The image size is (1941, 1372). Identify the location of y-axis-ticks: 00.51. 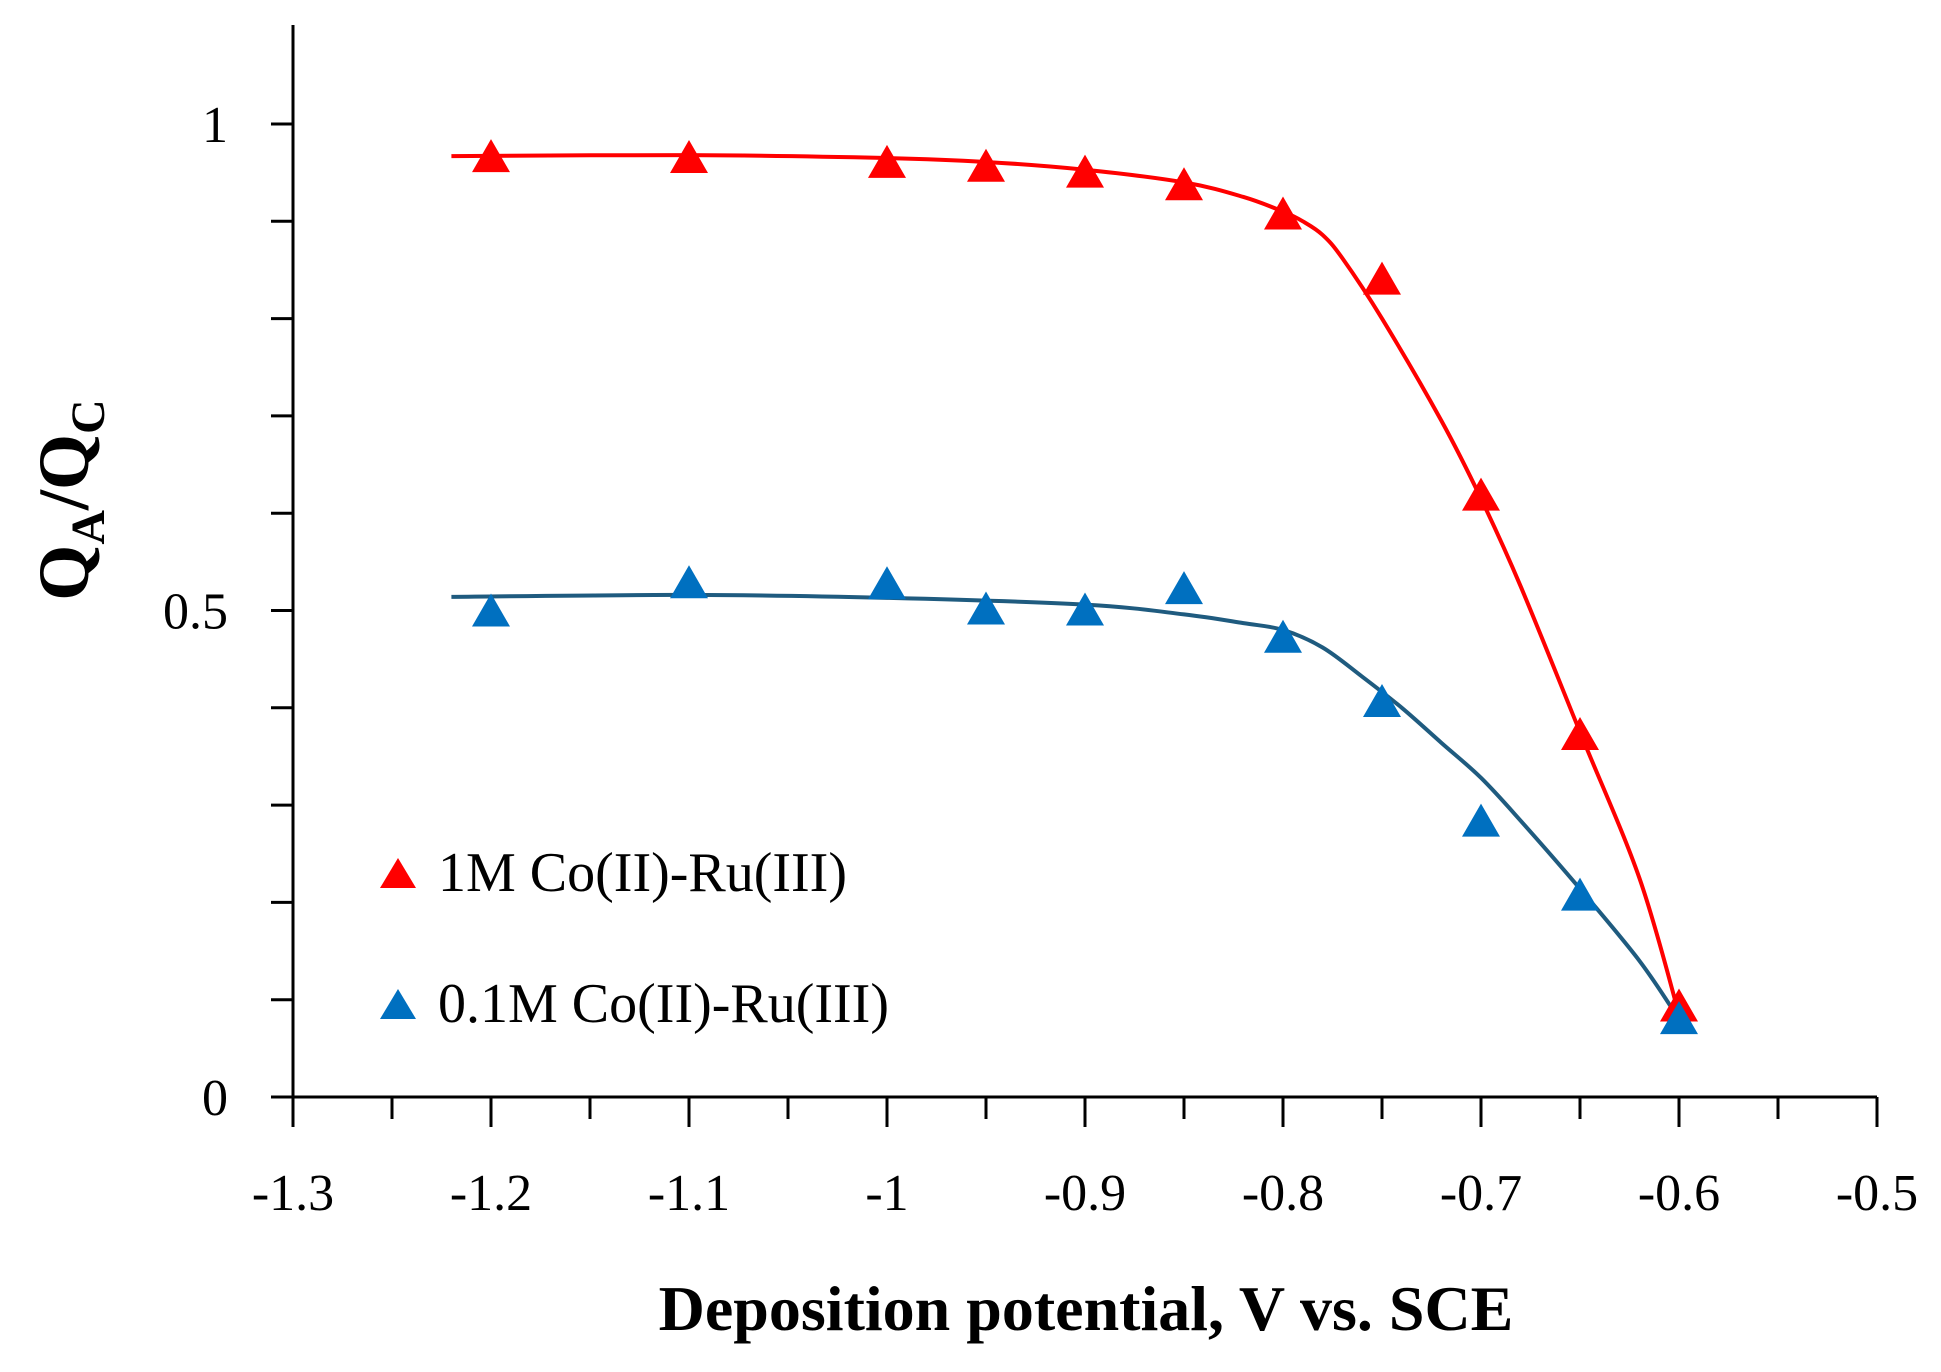
(228, 612).